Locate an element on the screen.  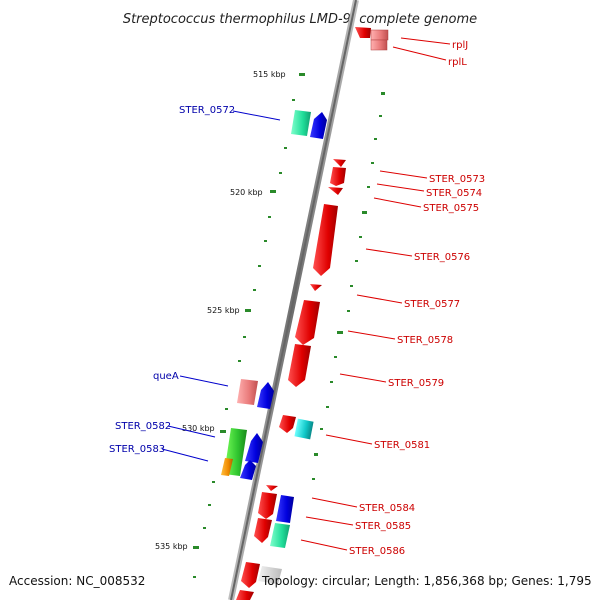
gene-bottom-red is located at coordinates (245, 595).